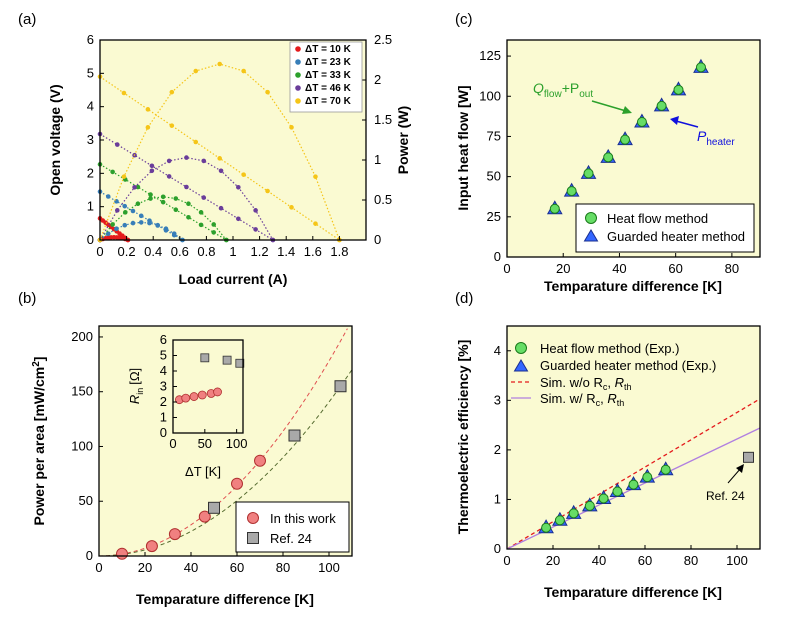 The height and width of the screenshot is (625, 811). I want to click on panel-b-label: (b), so click(27, 298).